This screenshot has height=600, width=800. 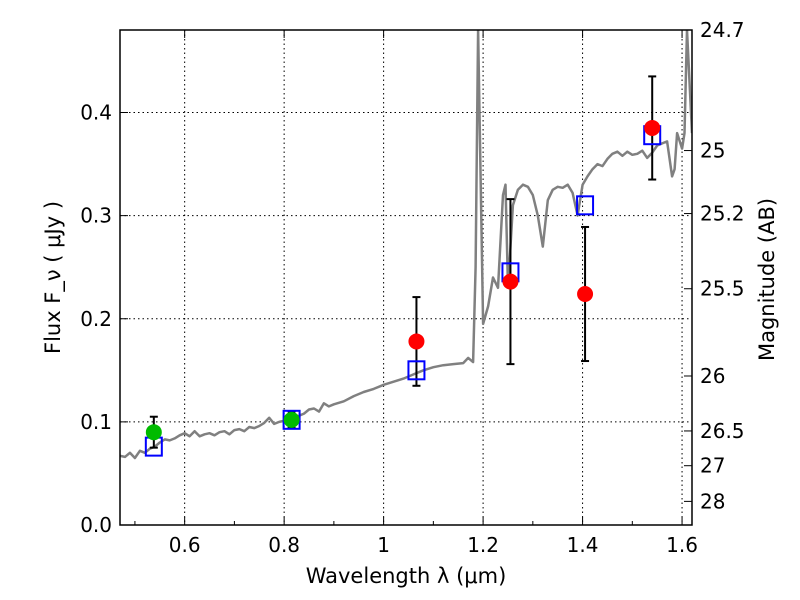 What do you see at coordinates (722, 289) in the screenshot?
I see `mag-tick-label: 25.5` at bounding box center [722, 289].